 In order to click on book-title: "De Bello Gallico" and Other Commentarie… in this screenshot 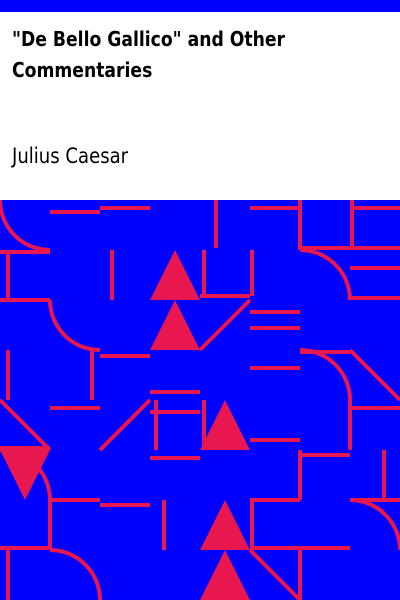, I will do `click(149, 54)`.